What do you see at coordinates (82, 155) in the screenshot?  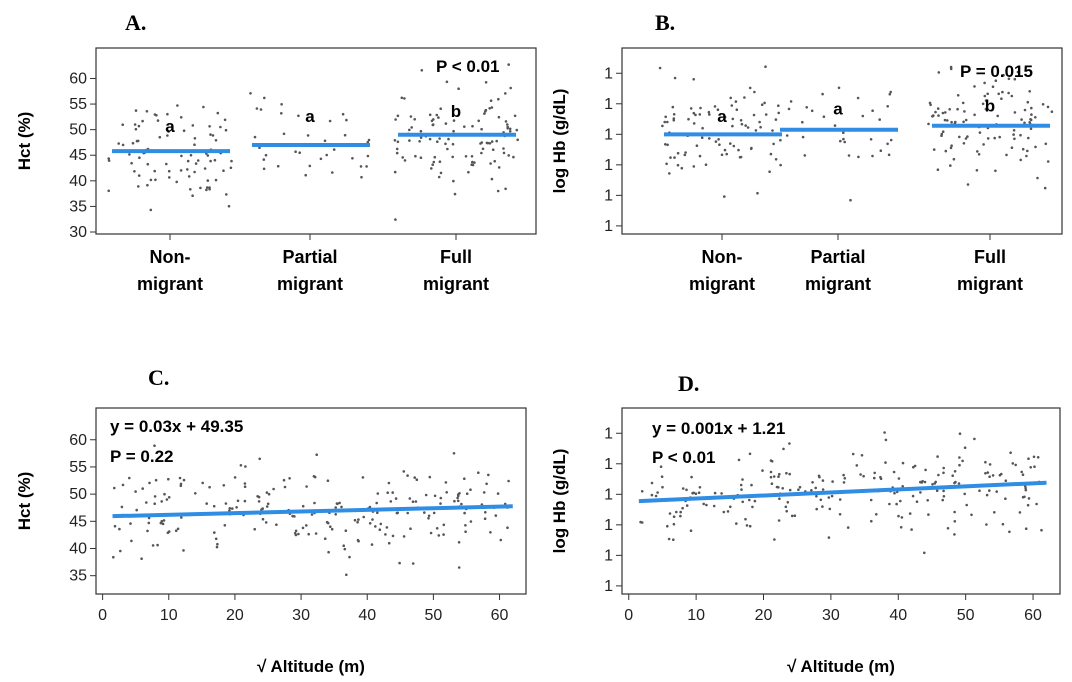 I see `y-axis-a: 30 35 40 45 50 55 60` at bounding box center [82, 155].